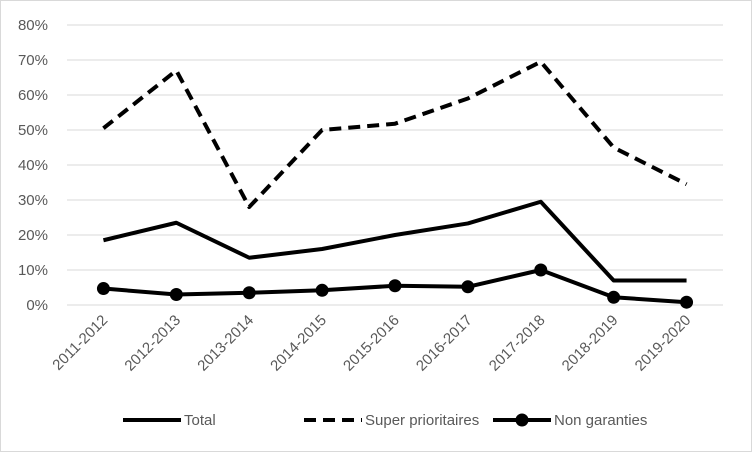  What do you see at coordinates (33, 25) in the screenshot?
I see `y-tick-label: 80%` at bounding box center [33, 25].